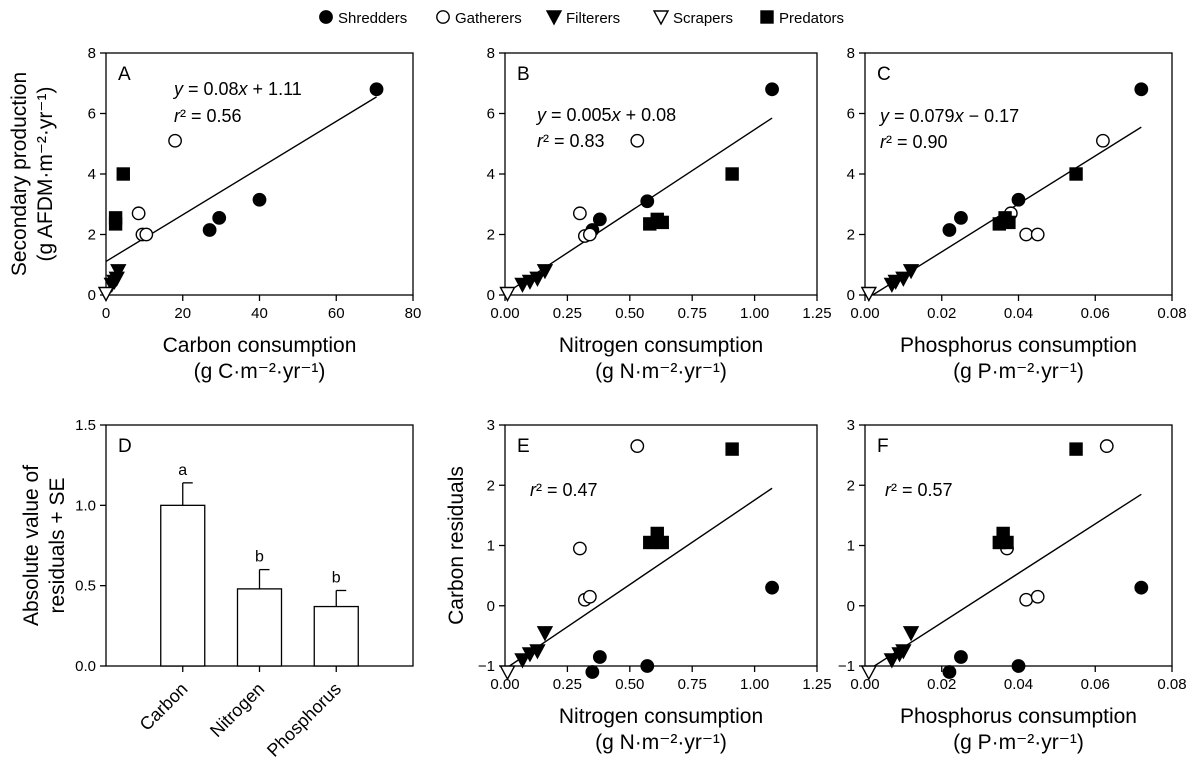  Describe the element at coordinates (85, 505) in the screenshot. I see `y-tick-label: 1.0` at that location.